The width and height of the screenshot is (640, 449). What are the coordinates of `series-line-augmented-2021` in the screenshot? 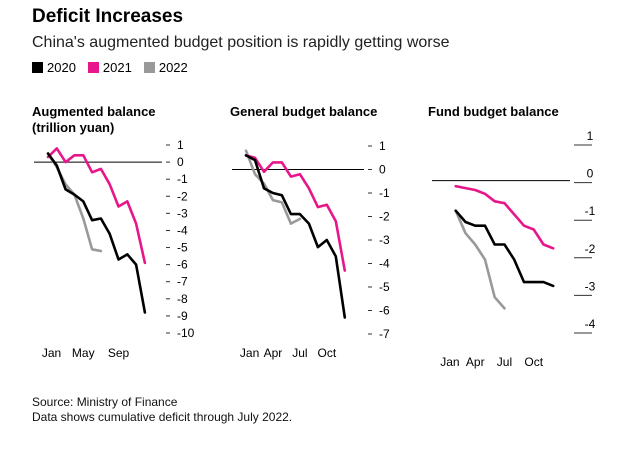 It's located at (96, 206).